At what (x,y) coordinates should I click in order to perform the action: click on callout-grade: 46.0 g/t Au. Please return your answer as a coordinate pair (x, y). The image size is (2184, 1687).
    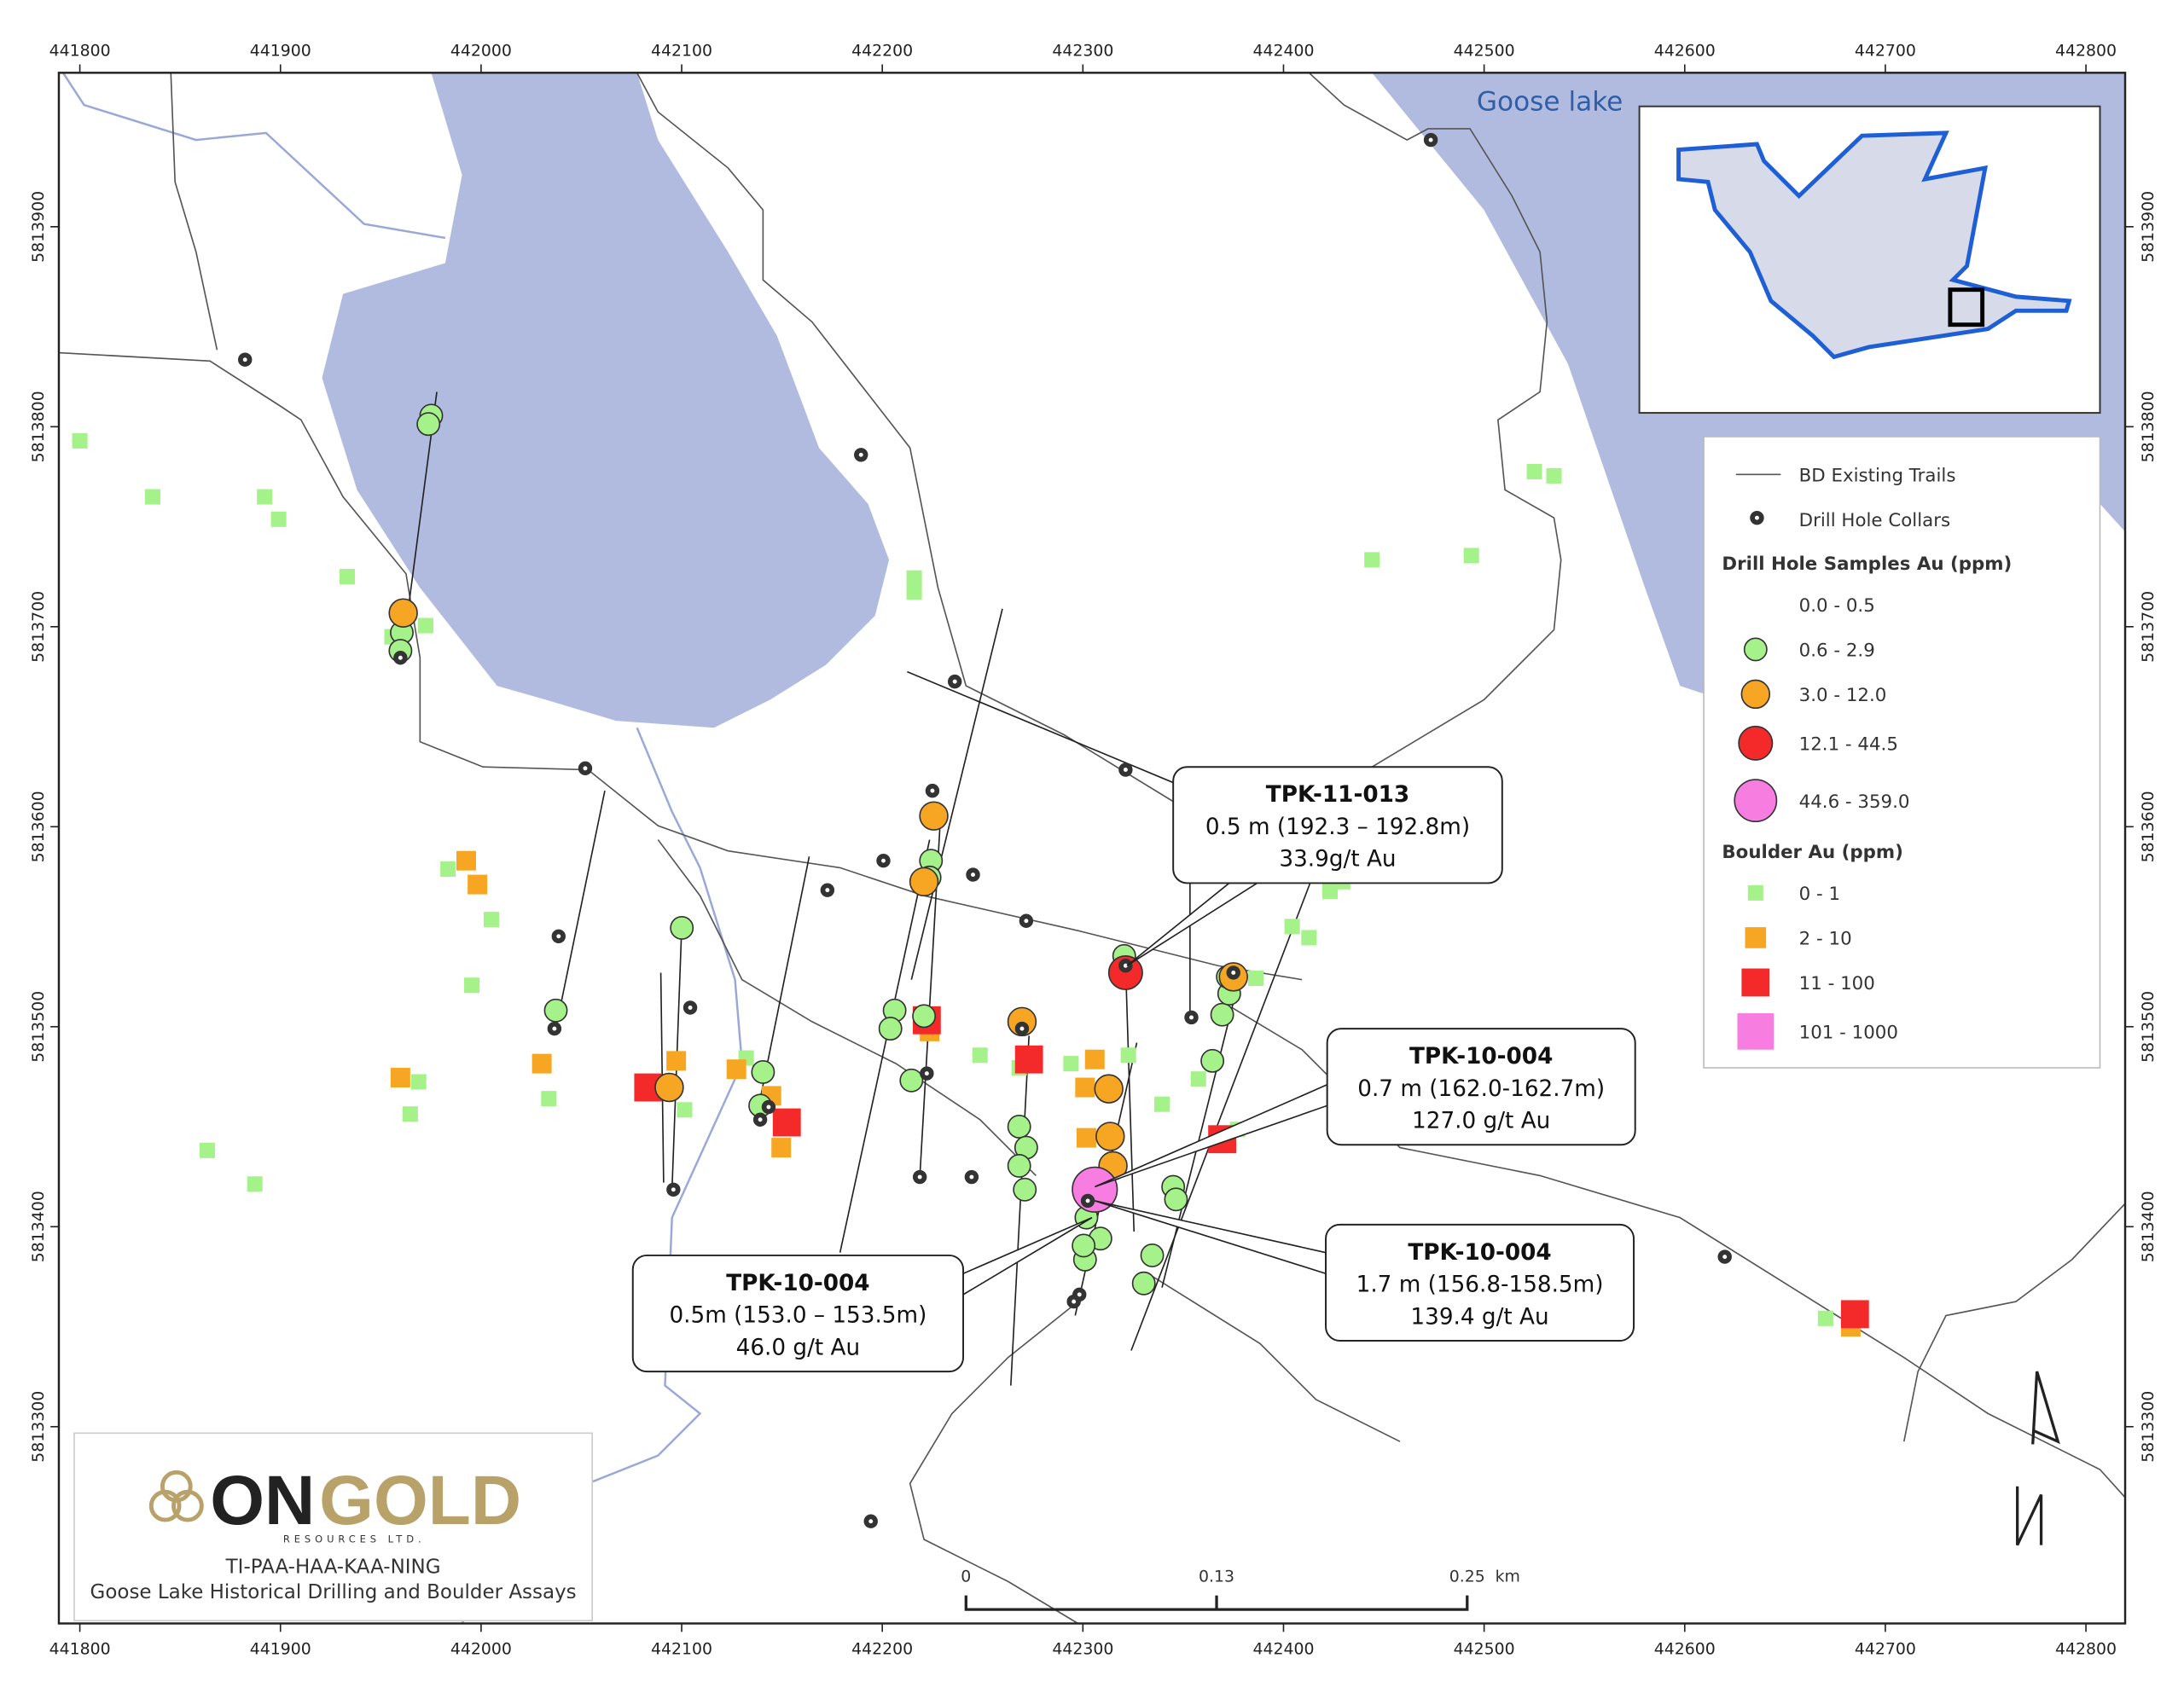
    Looking at the image, I should click on (799, 1347).